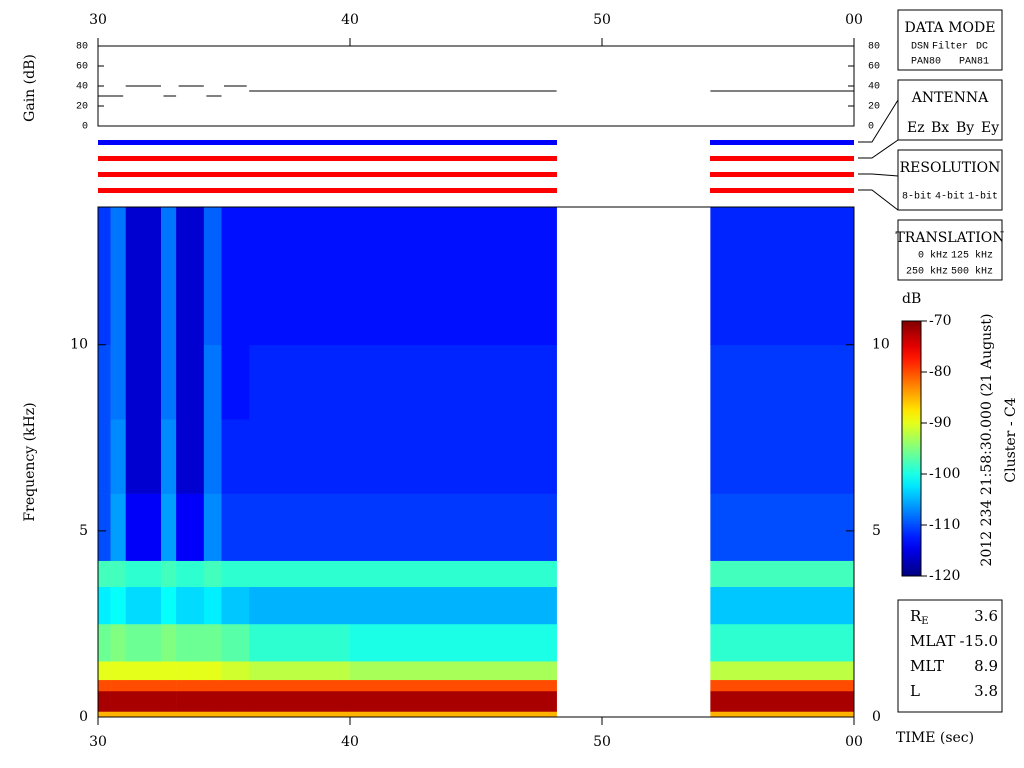  What do you see at coordinates (950, 110) in the screenshot?
I see `antenna-box` at bounding box center [950, 110].